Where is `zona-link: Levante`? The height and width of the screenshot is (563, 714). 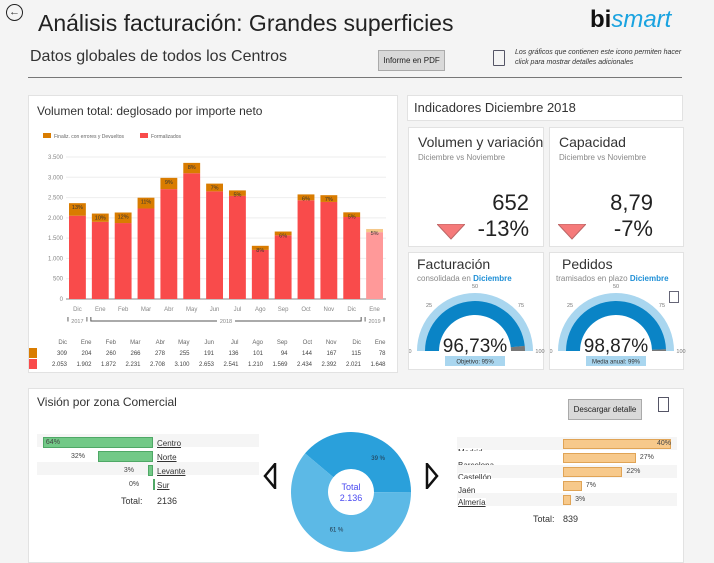
zona-link: Levante is located at coordinates (171, 471).